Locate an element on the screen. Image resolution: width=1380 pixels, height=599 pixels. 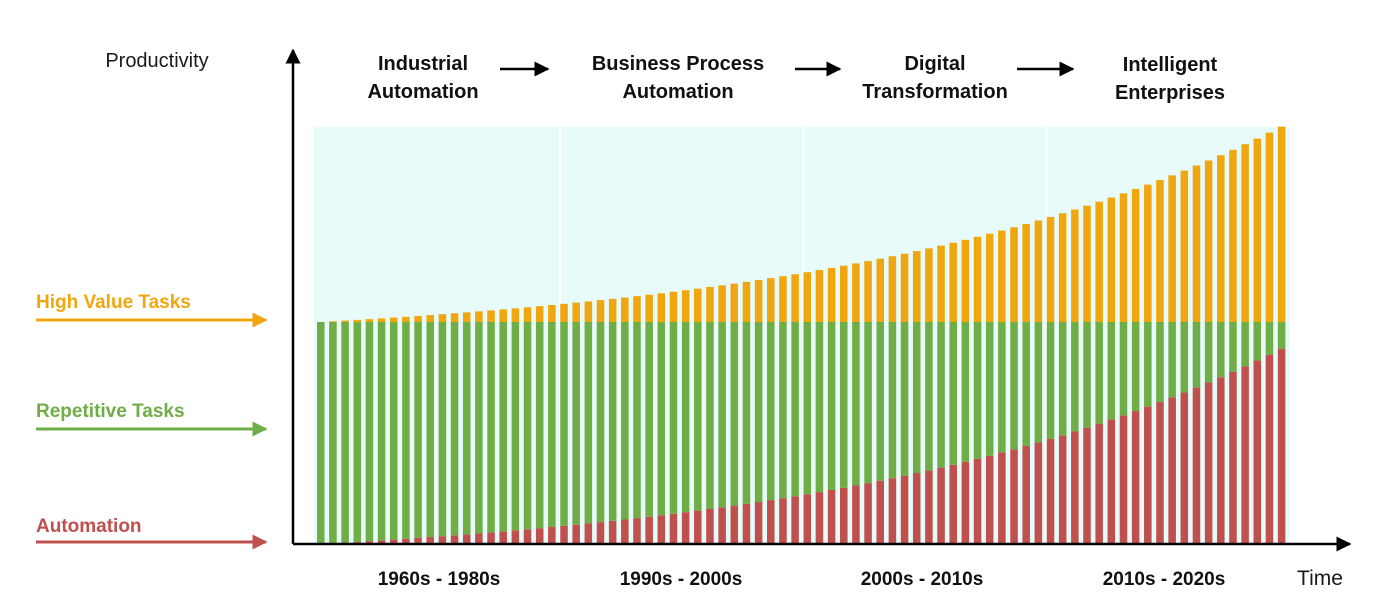
era-1-label: Industrial Automation is located at coordinates (422, 78).